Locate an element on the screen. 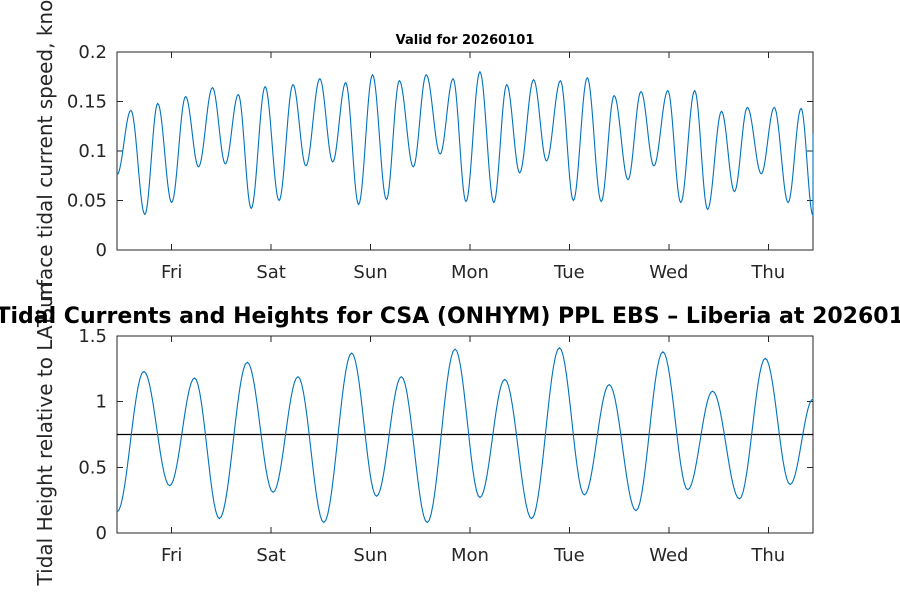 Image resolution: width=900 pixels, height=600 pixels. bottom-x-tick-label: Thu is located at coordinates (767, 555).